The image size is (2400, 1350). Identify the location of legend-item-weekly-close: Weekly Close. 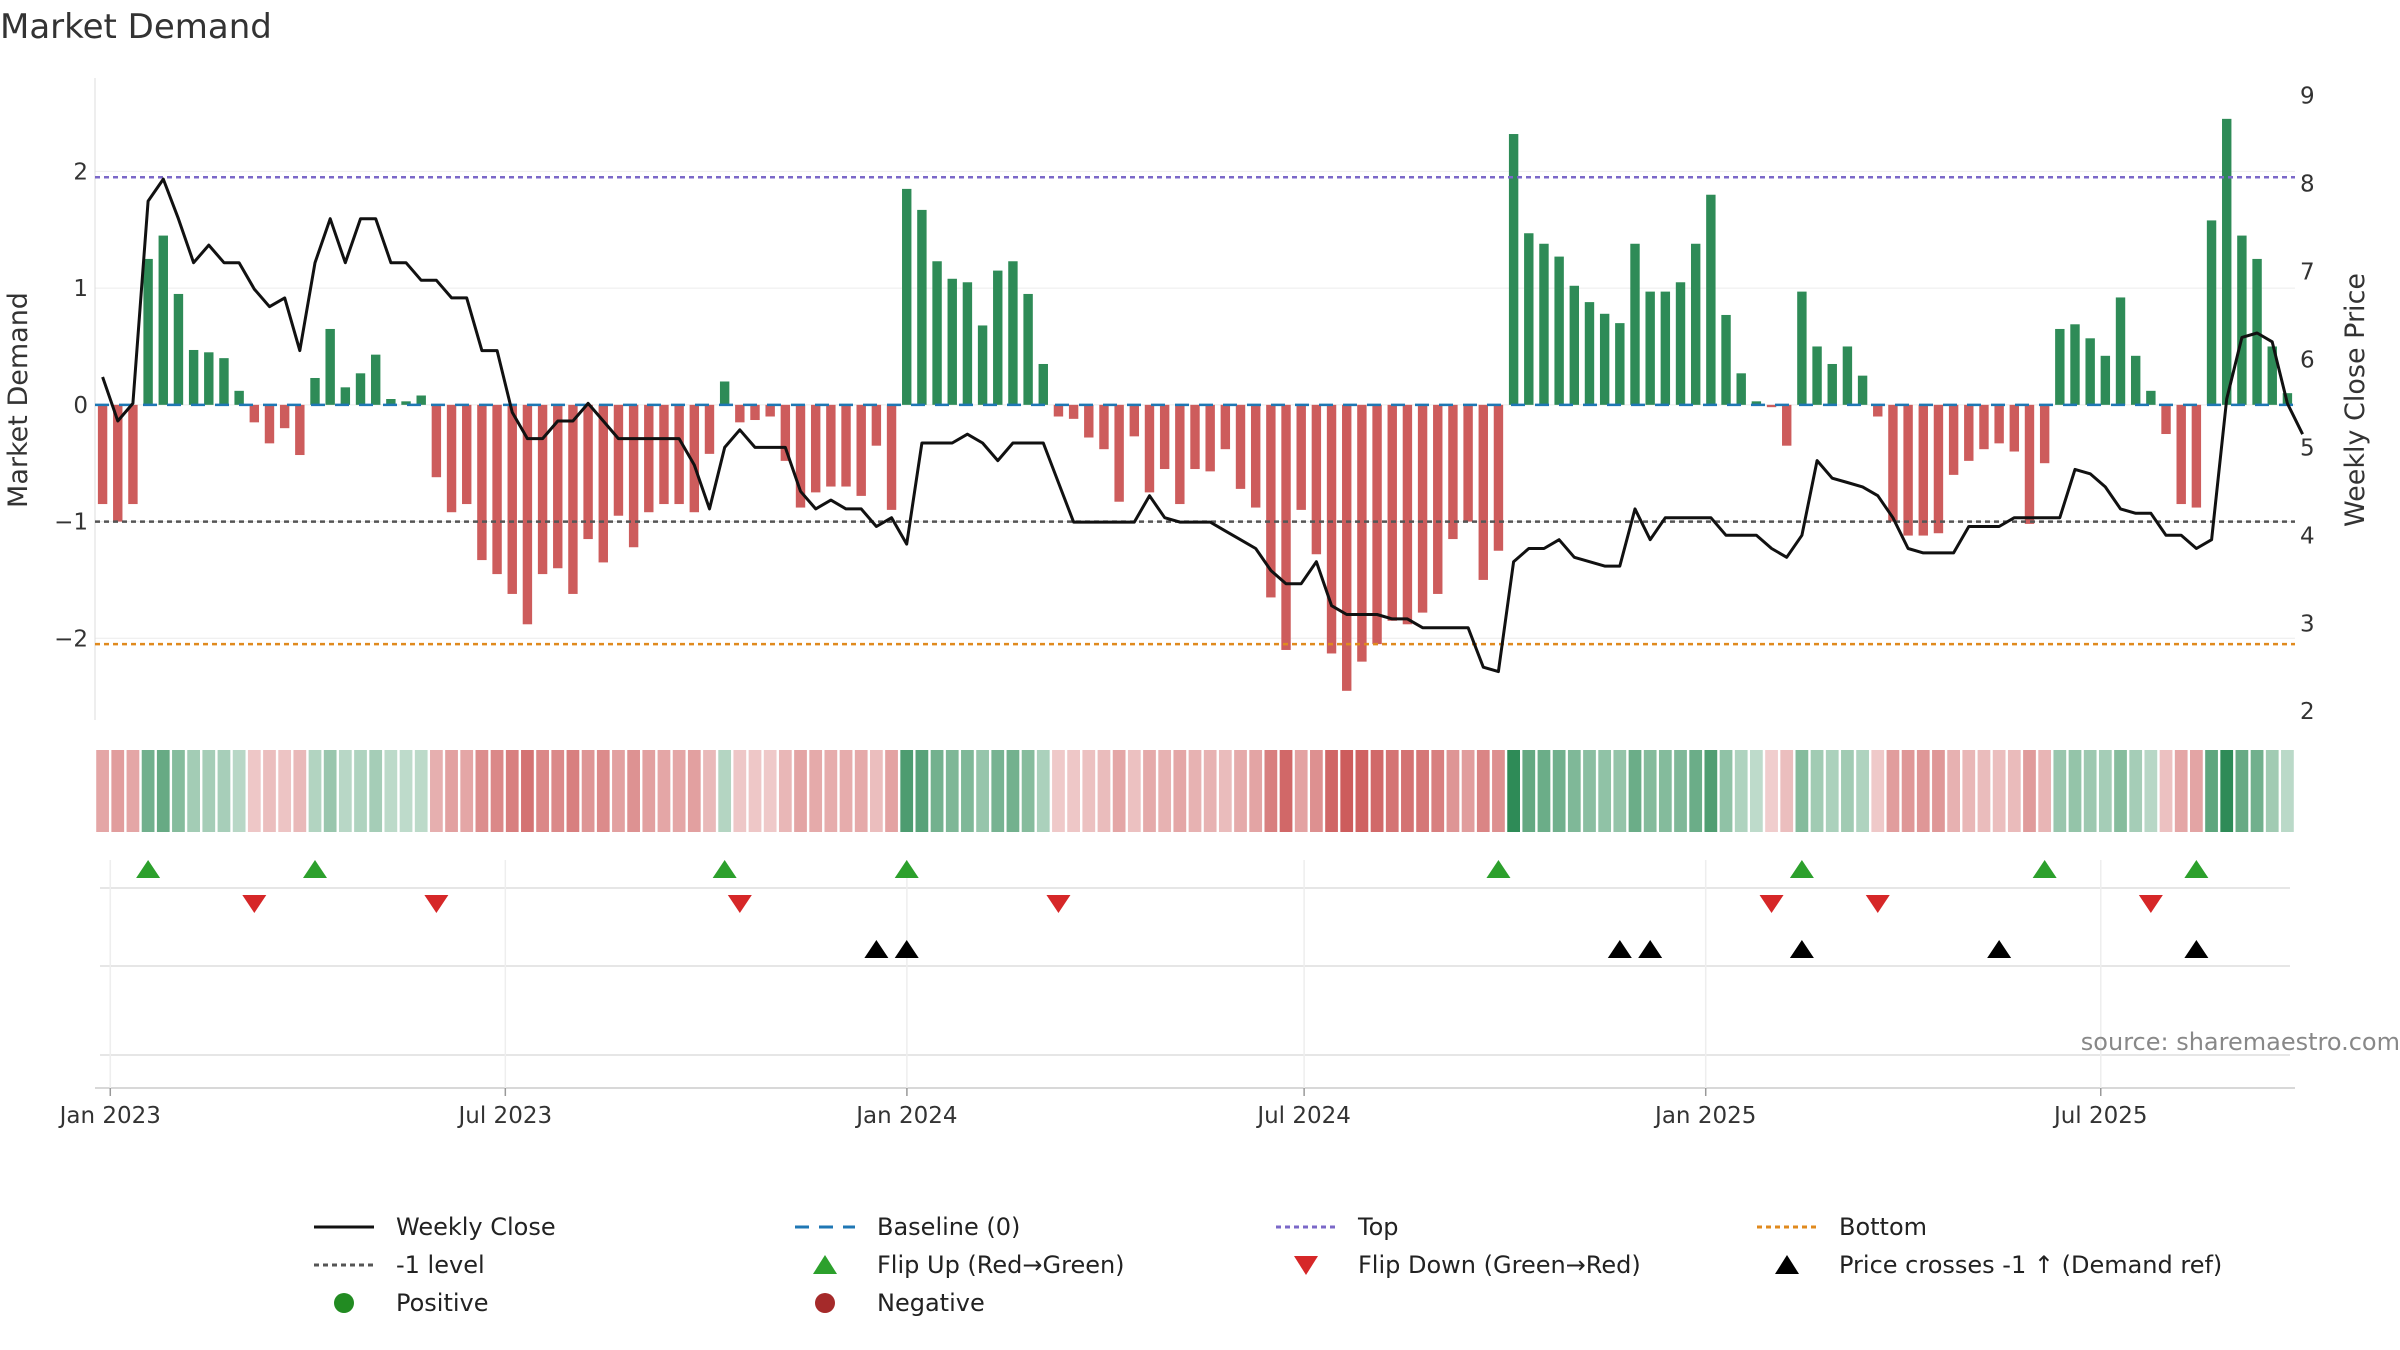
(434, 1227).